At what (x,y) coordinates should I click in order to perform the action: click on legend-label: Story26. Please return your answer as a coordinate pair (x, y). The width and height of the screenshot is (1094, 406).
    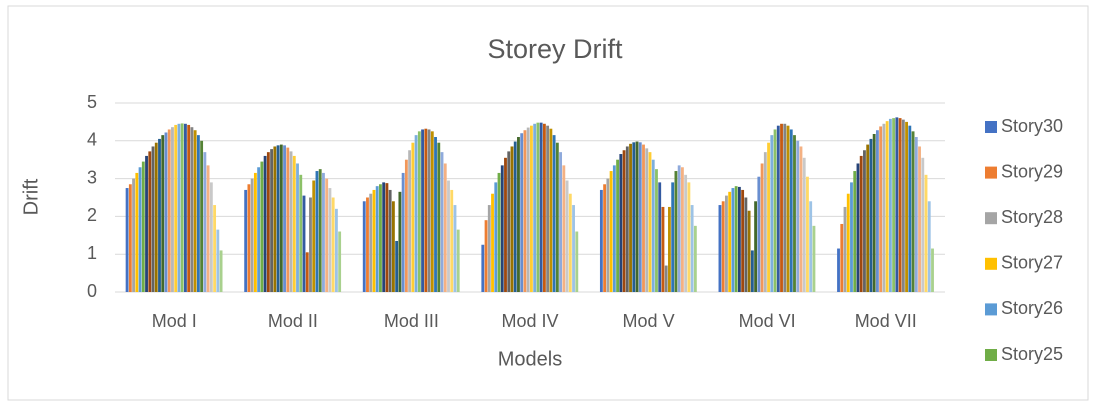
    Looking at the image, I should click on (1032, 308).